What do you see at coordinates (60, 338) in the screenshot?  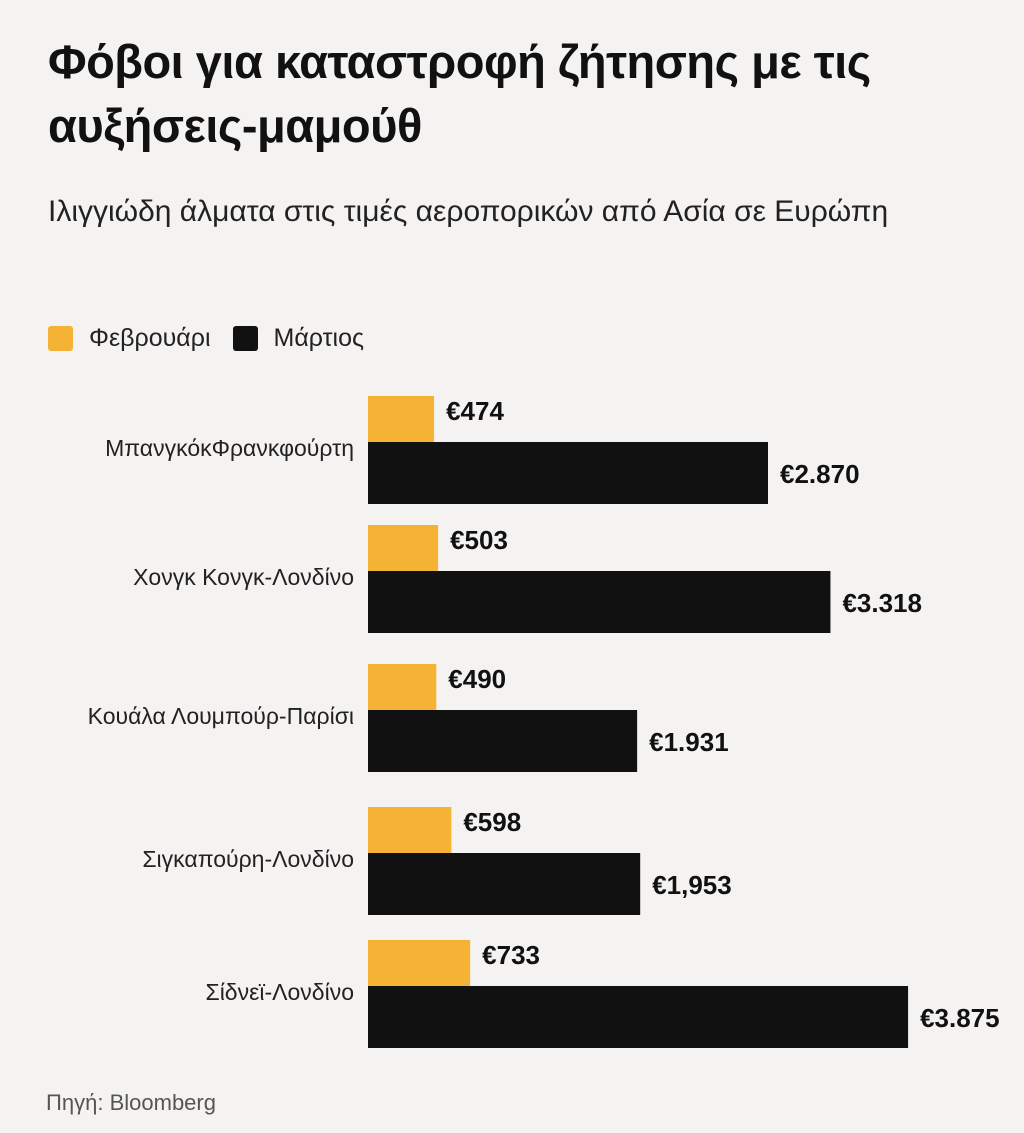 I see `legend-swatch-february` at bounding box center [60, 338].